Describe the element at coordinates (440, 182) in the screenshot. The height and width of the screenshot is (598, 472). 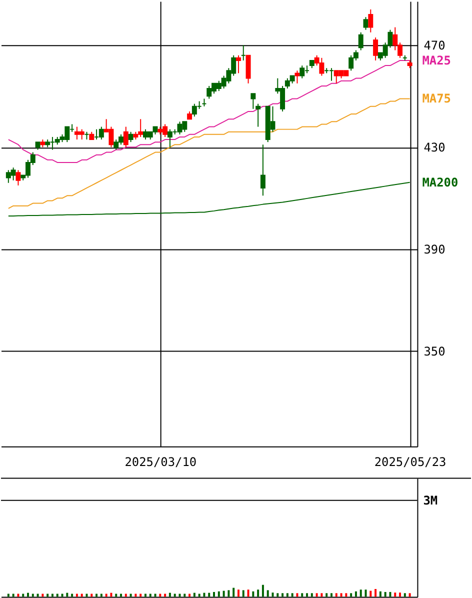
I see `series-label: MA200` at that location.